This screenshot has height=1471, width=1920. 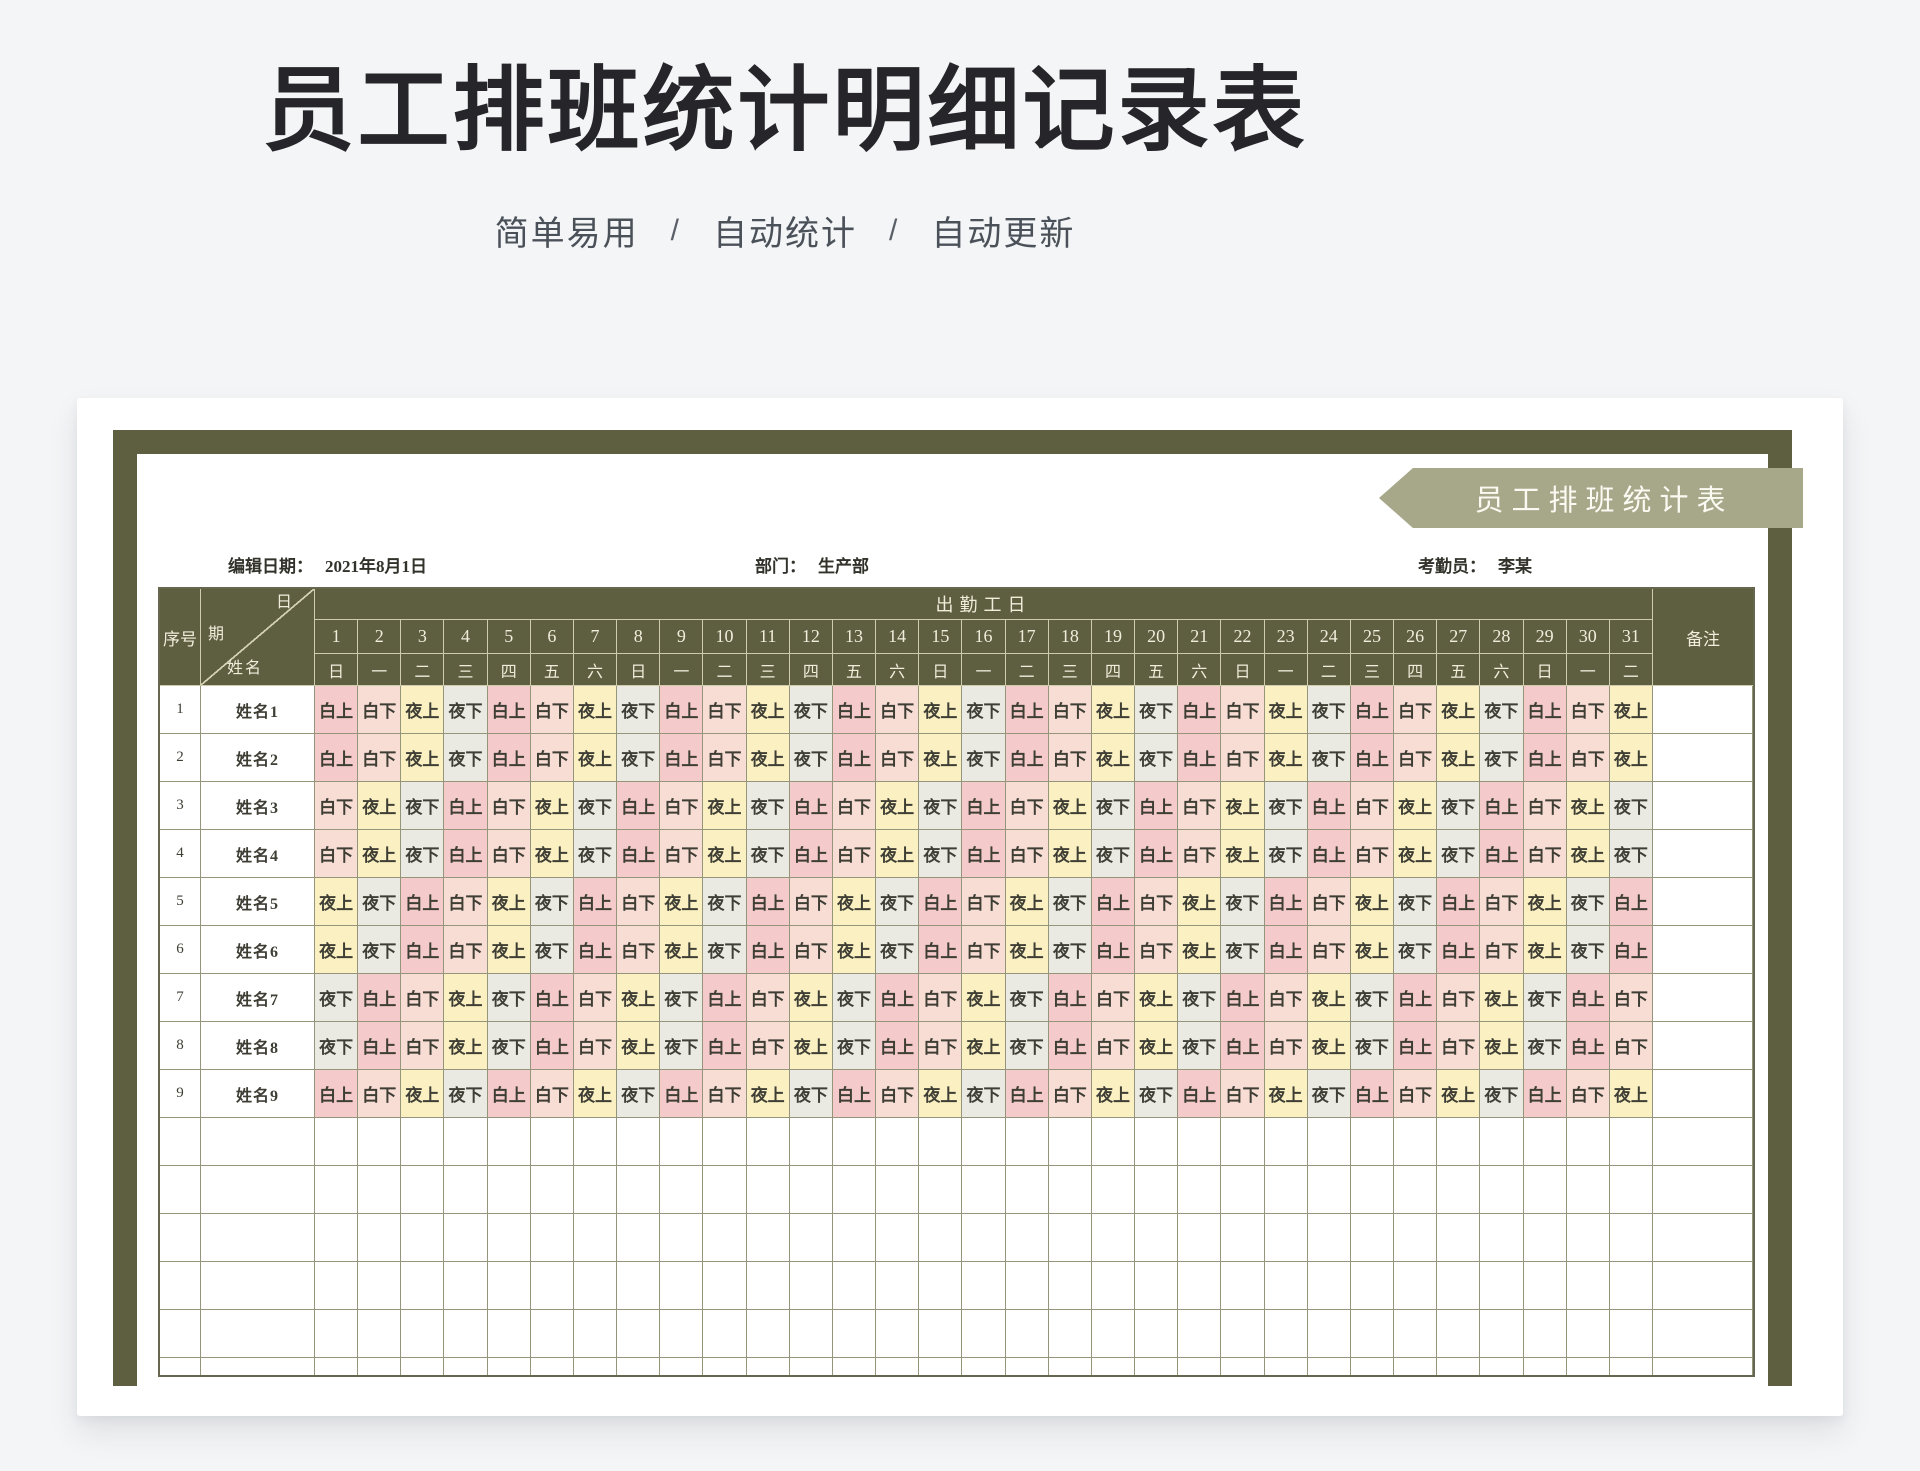 What do you see at coordinates (1416, 637) in the screenshot?
I see `day-number-cell: 26` at bounding box center [1416, 637].